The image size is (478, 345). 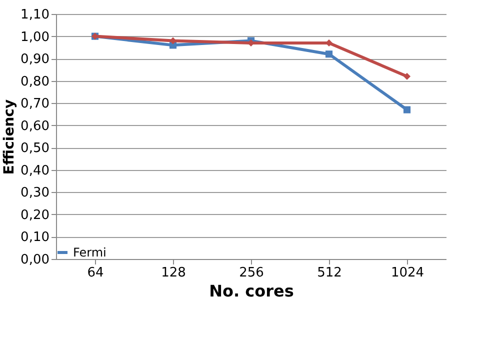 What do you see at coordinates (35, 104) in the screenshot?
I see `y-tick-label: 0,70` at bounding box center [35, 104].